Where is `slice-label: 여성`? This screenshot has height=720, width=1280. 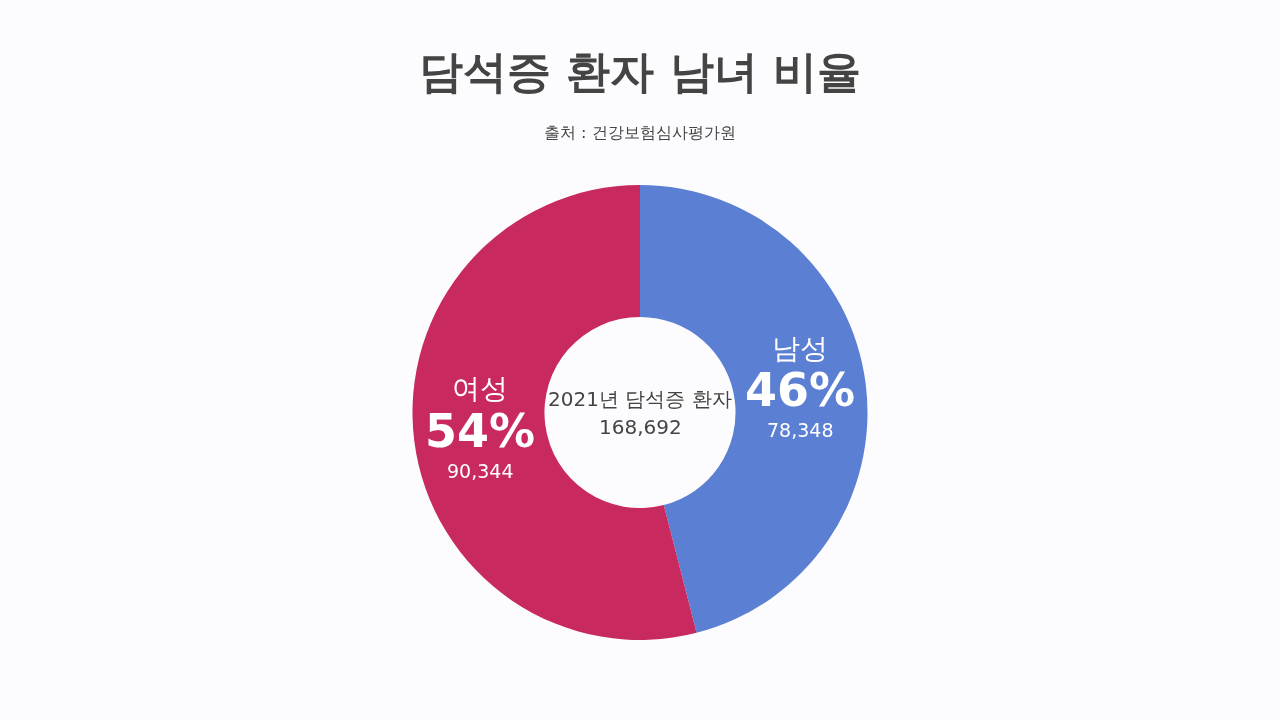 slice-label: 여성 is located at coordinates (480, 388).